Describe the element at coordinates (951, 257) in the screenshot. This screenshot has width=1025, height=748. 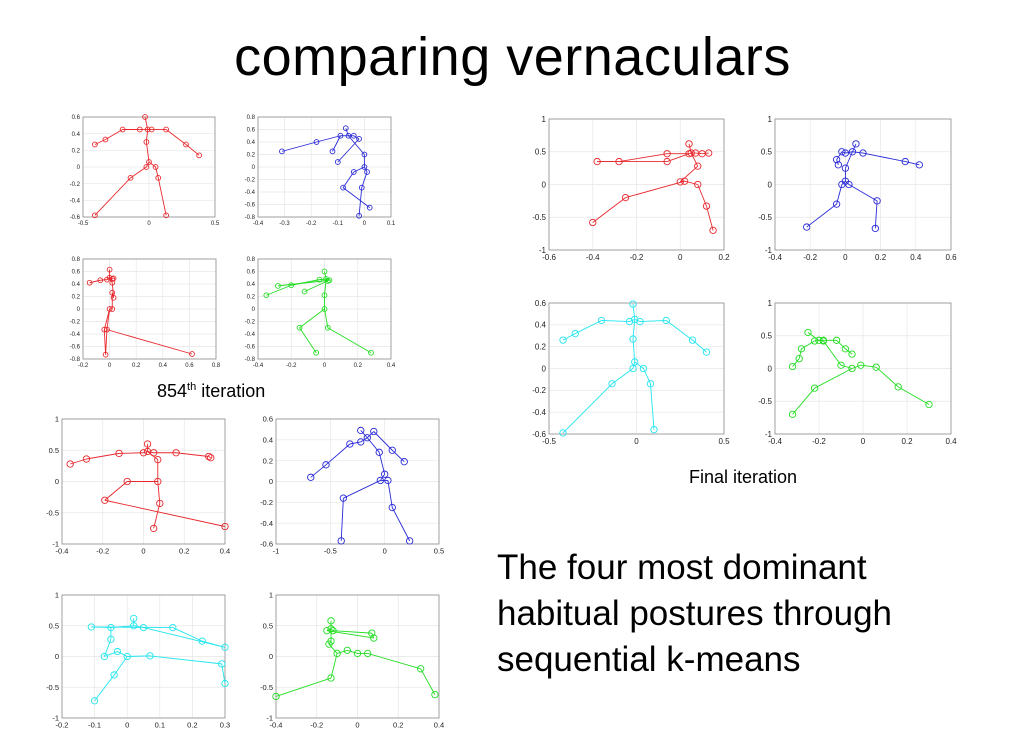
I see `x-tick-label: 0.6` at that location.